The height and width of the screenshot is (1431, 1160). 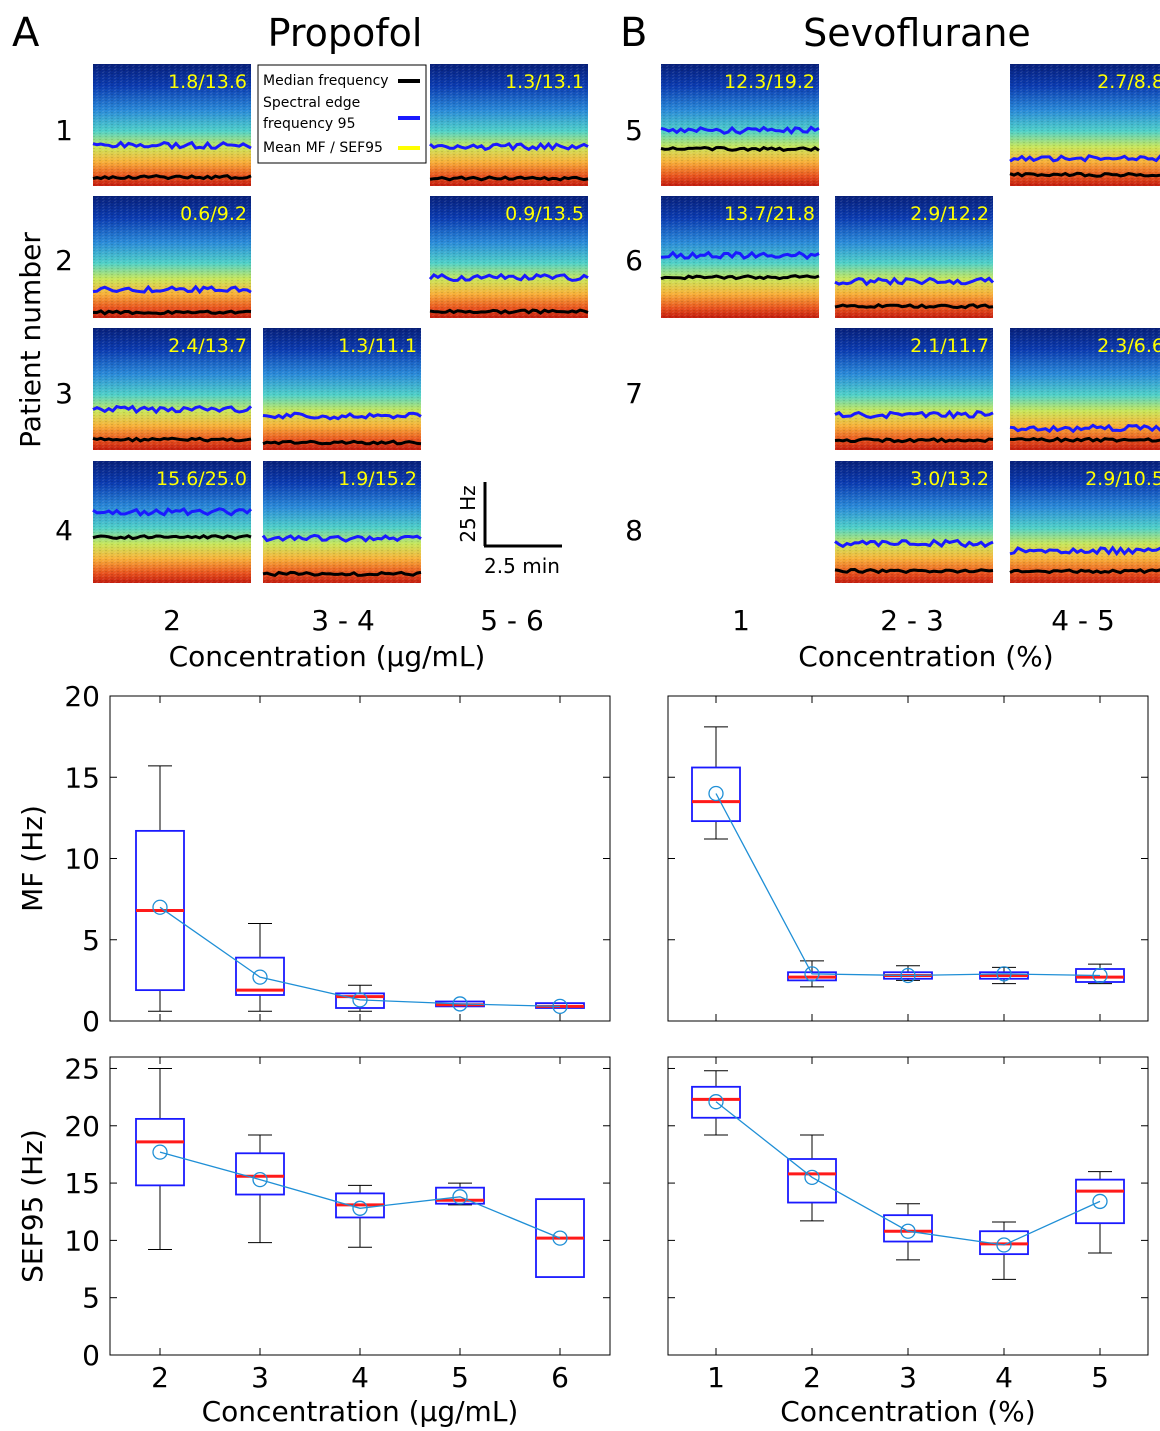 What do you see at coordinates (207, 82) in the screenshot?
I see `tile-mean-label: 1.8/13.6` at bounding box center [207, 82].